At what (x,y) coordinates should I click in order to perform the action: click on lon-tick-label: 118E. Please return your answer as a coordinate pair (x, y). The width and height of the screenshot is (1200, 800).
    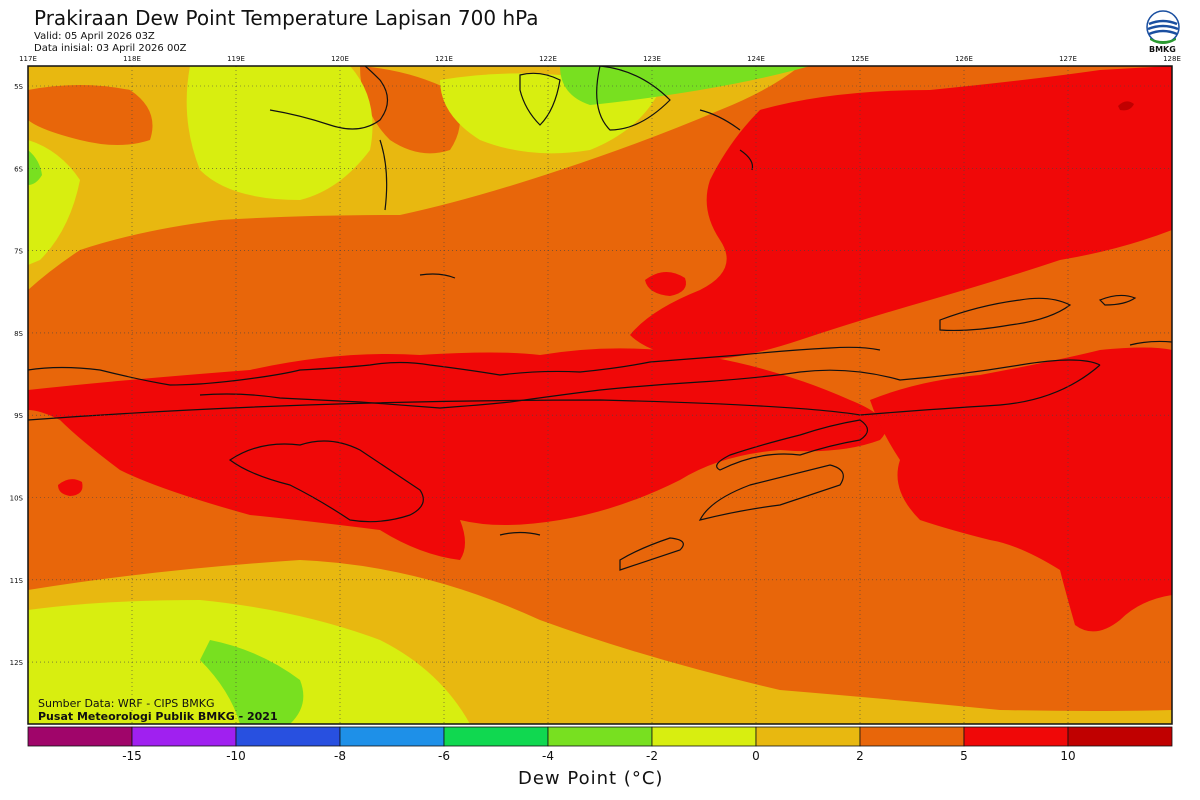
    Looking at the image, I should click on (132, 59).